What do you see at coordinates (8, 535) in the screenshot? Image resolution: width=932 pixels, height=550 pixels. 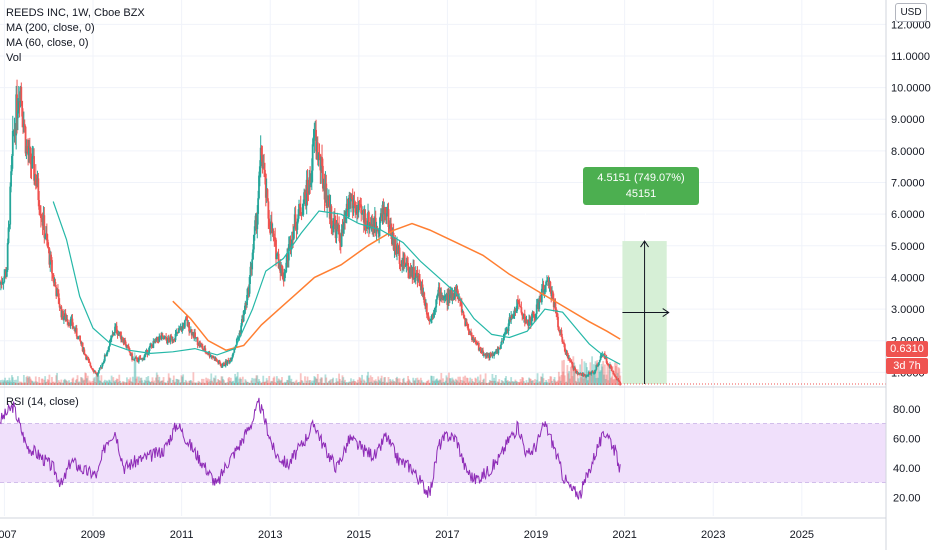 I see `time-tick-label: 2007` at bounding box center [8, 535].